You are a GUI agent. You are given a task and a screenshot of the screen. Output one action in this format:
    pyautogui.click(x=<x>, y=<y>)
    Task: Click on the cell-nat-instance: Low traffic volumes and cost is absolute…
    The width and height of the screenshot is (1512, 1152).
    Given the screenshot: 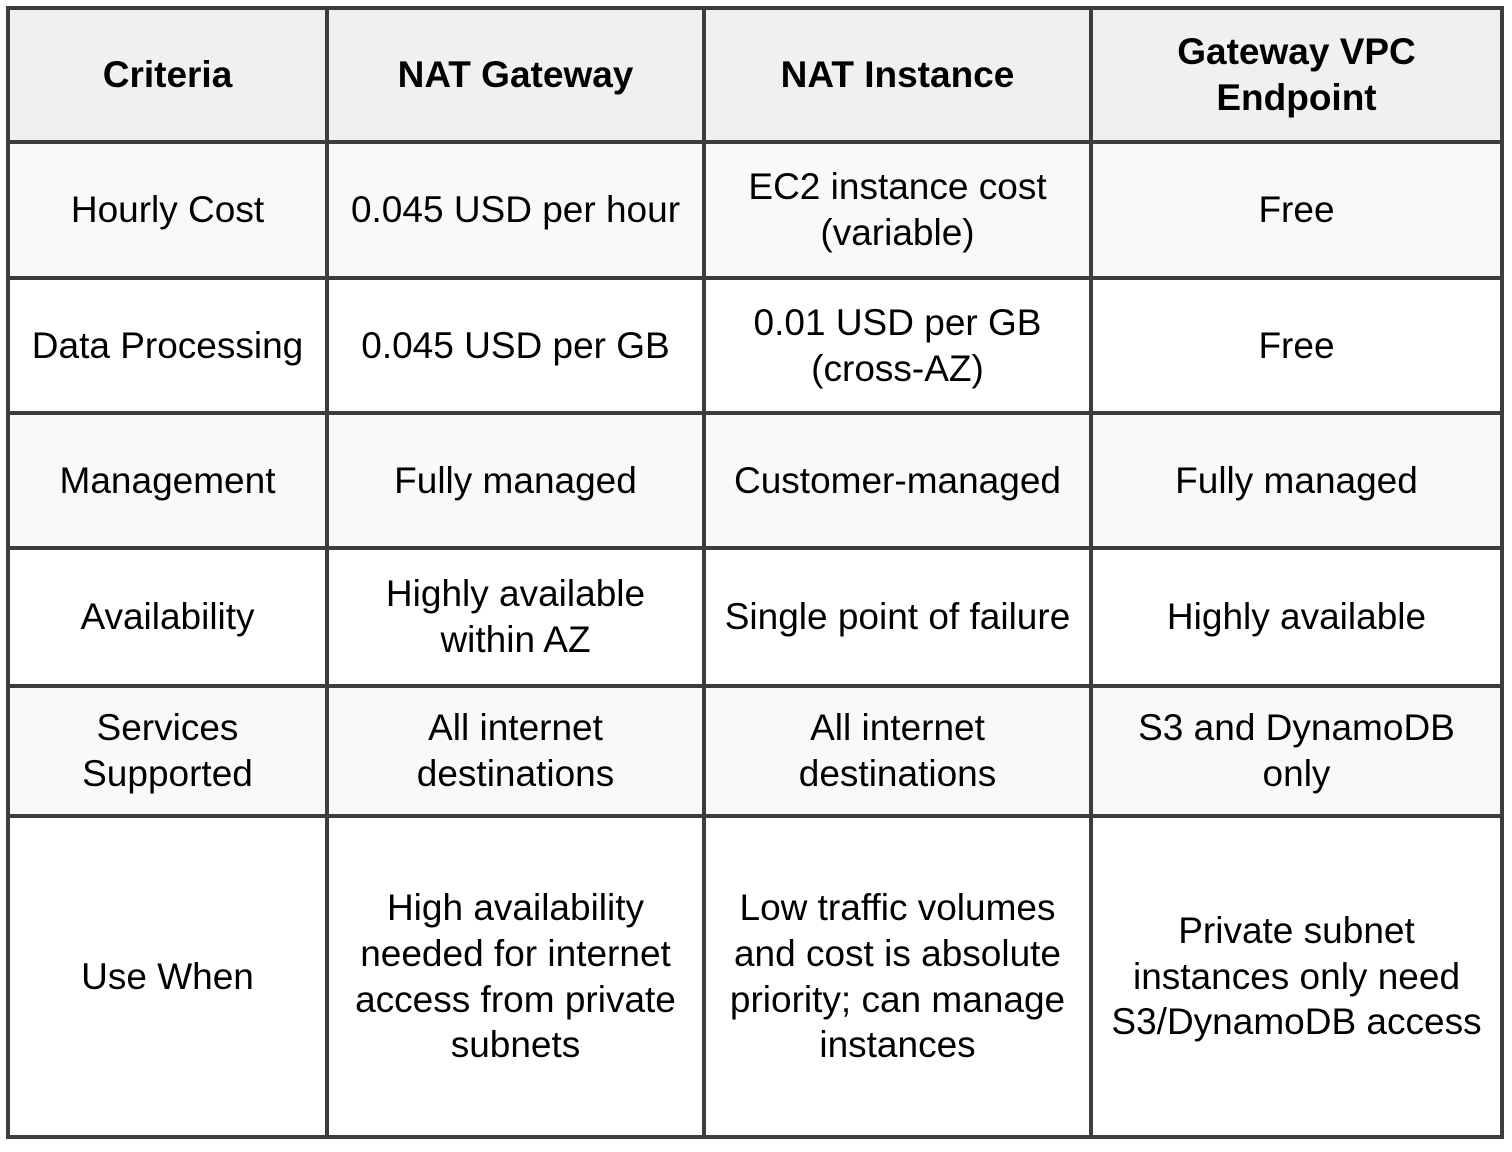 What is the action you would take?
    pyautogui.click(x=897, y=976)
    